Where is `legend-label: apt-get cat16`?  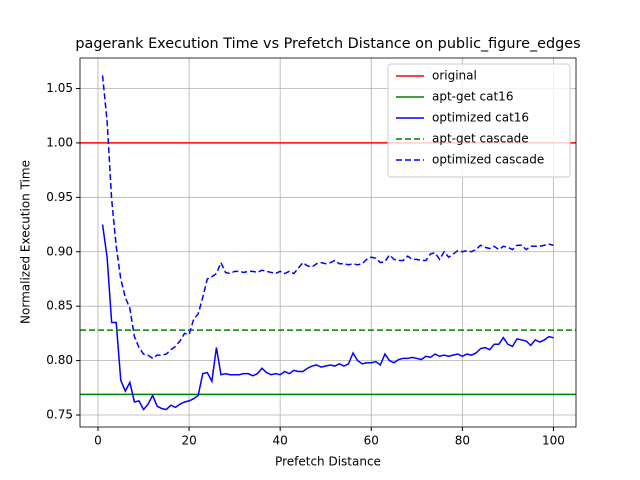 legend-label: apt-get cat16 is located at coordinates (472, 97).